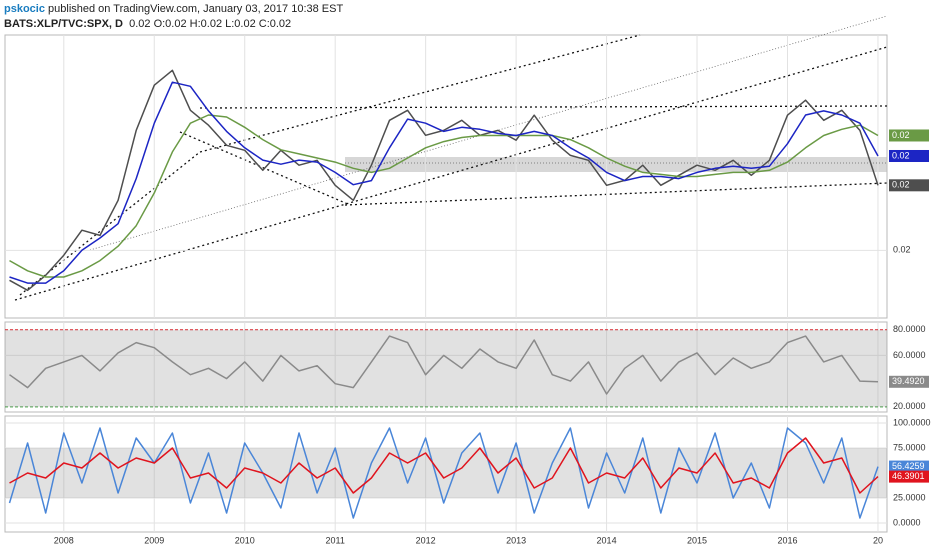 This screenshot has width=932, height=550. What do you see at coordinates (616, 164) in the screenshot?
I see `support-zone` at bounding box center [616, 164].